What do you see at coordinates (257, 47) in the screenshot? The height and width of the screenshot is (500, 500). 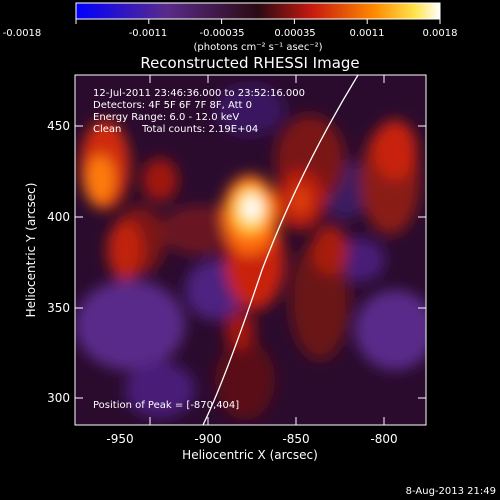 I see `colorbar-units: (photons cm⁻² s⁻¹ asec⁻²)` at bounding box center [257, 47].